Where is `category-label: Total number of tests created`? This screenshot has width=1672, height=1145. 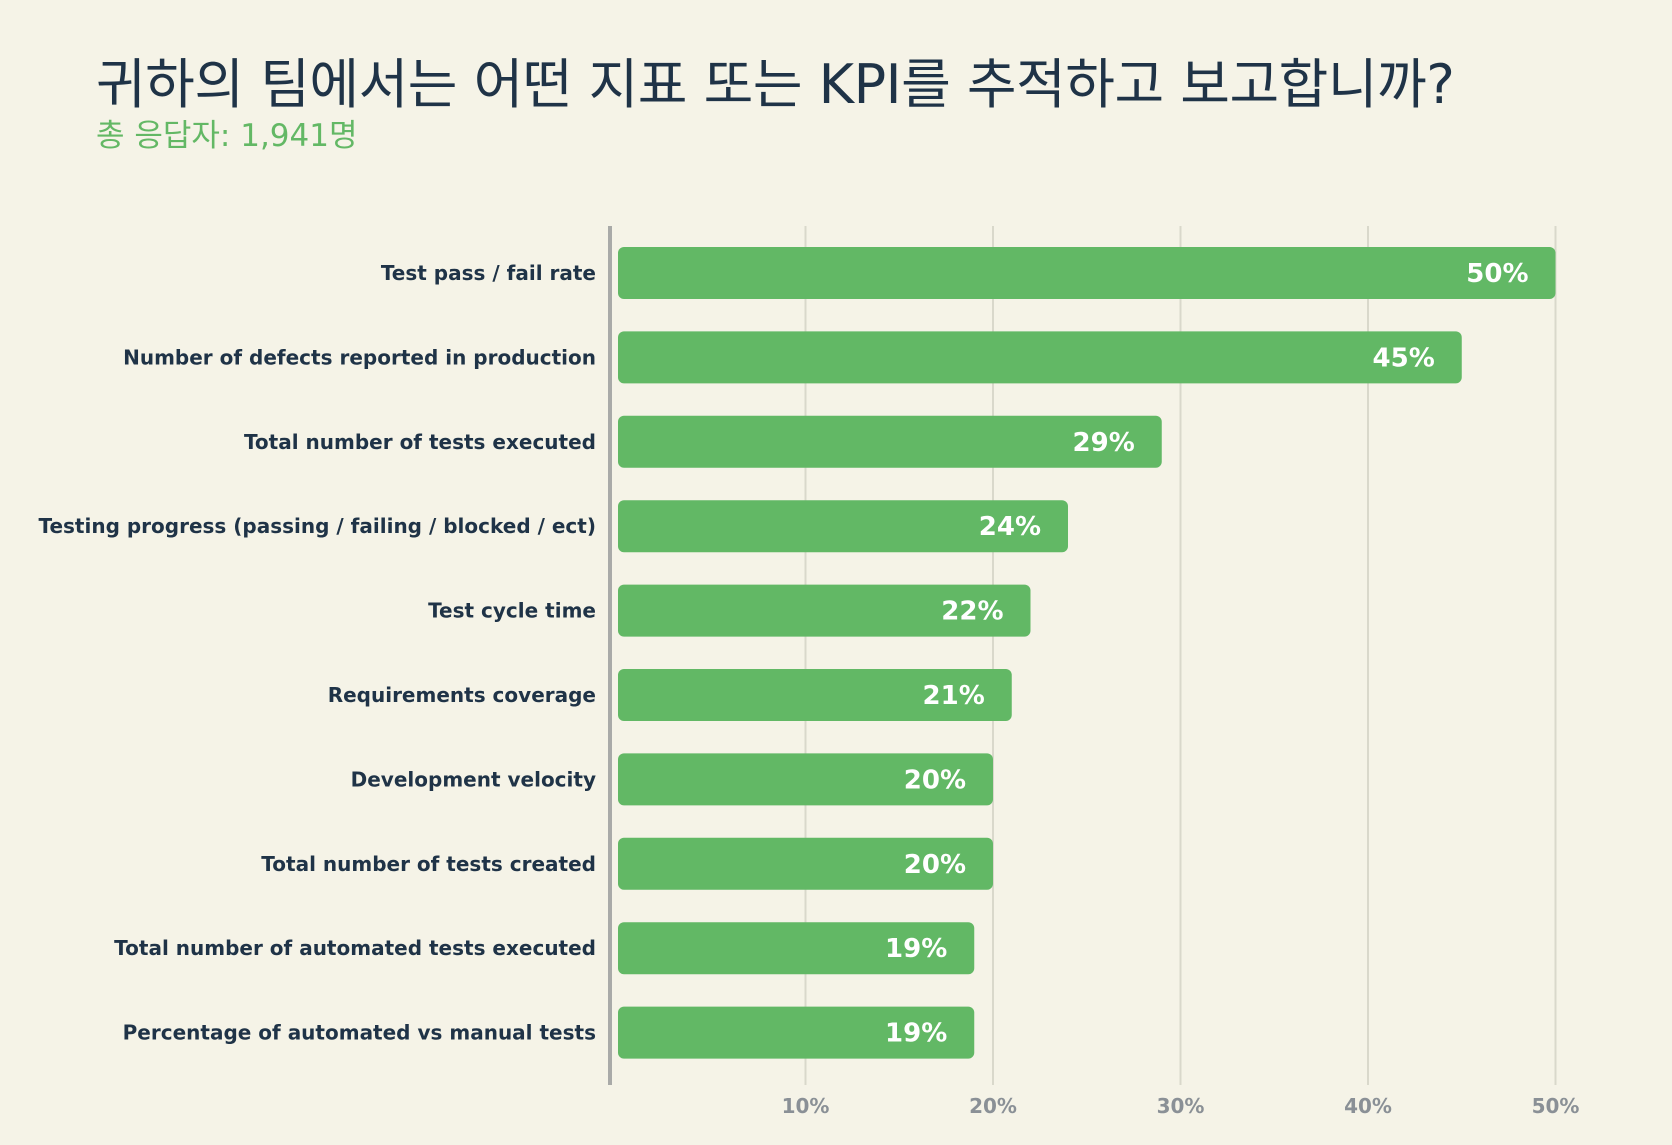 category-label: Total number of tests created is located at coordinates (428, 864).